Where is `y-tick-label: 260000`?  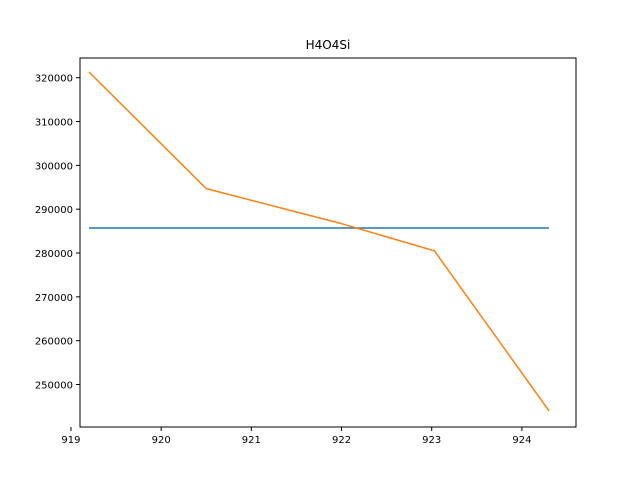 y-tick-label: 260000 is located at coordinates (54, 342).